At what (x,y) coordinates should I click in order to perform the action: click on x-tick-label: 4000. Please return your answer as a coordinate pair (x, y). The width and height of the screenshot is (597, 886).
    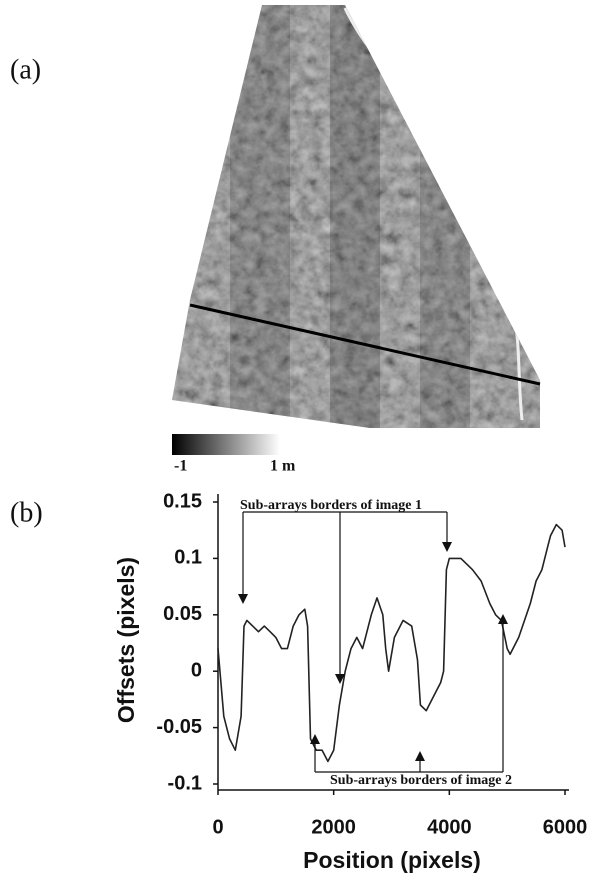
    Looking at the image, I should click on (449, 827).